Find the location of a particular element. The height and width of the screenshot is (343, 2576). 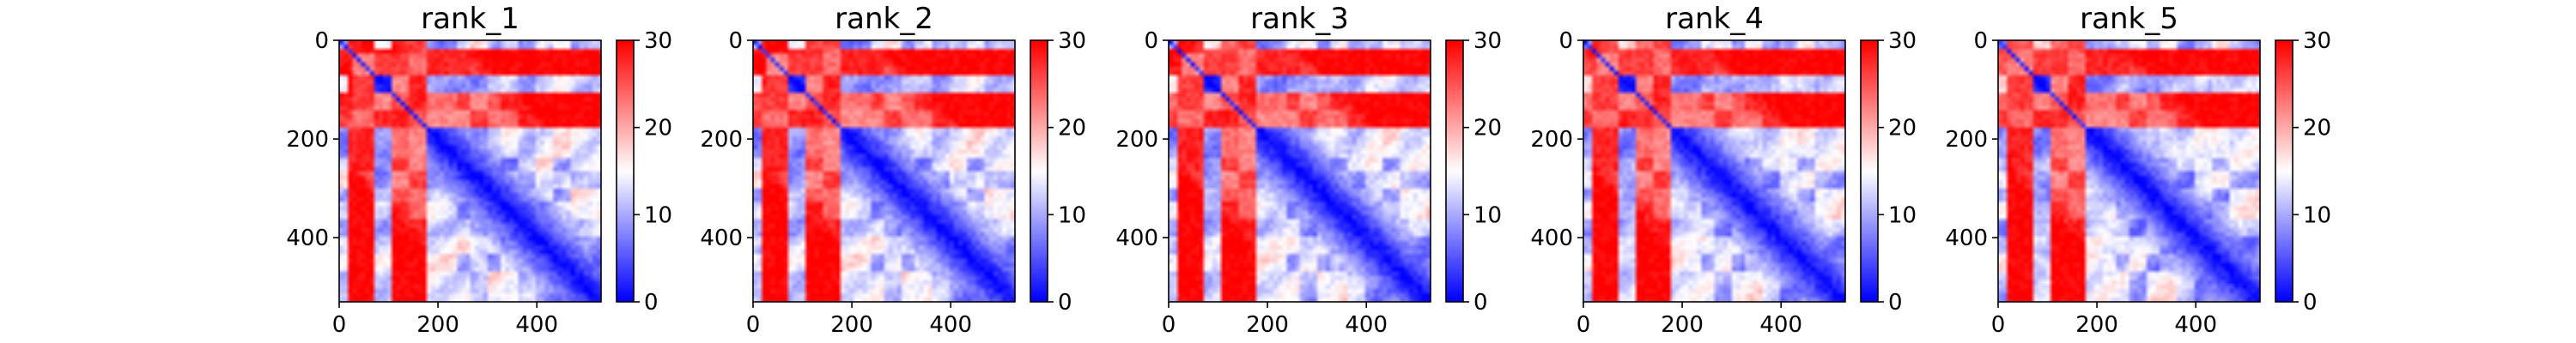

heatmap-panel: rank_3 0 200 400 0 200 400 0 10 20 30 is located at coordinates (1308, 170).